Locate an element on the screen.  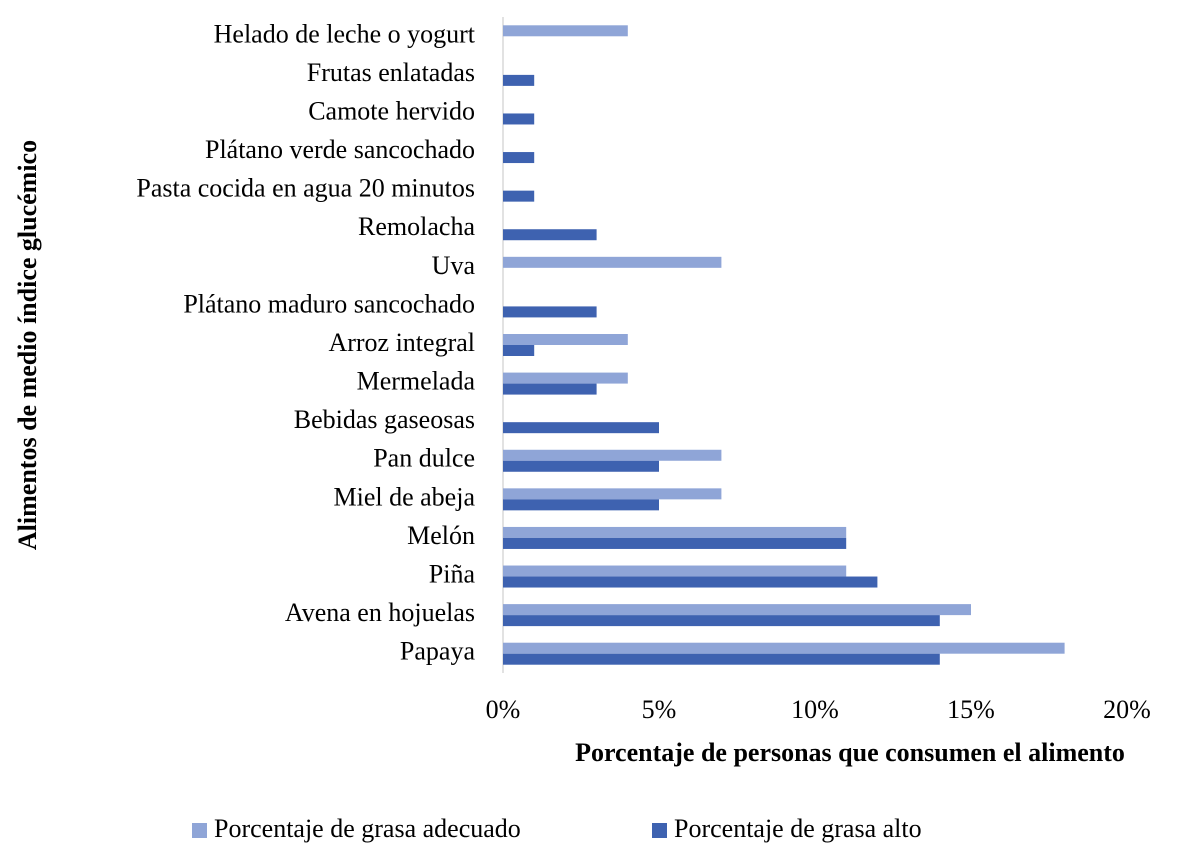
y-tick-label: Bebidas gaseosas is located at coordinates (384, 419).